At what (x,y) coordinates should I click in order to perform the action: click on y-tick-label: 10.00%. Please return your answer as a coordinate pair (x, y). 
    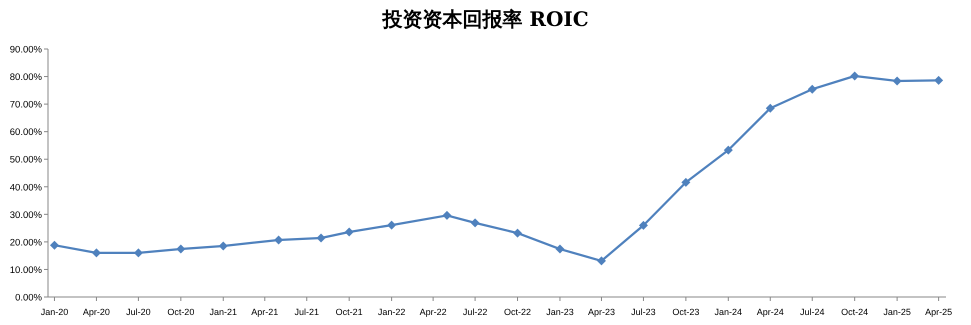
    Looking at the image, I should click on (26, 270).